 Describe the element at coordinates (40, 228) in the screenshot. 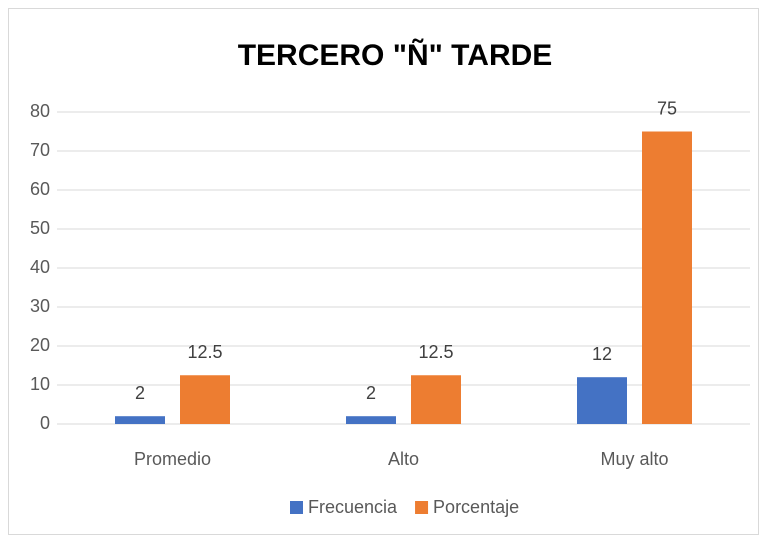

I see `y-tick-label: 50` at that location.